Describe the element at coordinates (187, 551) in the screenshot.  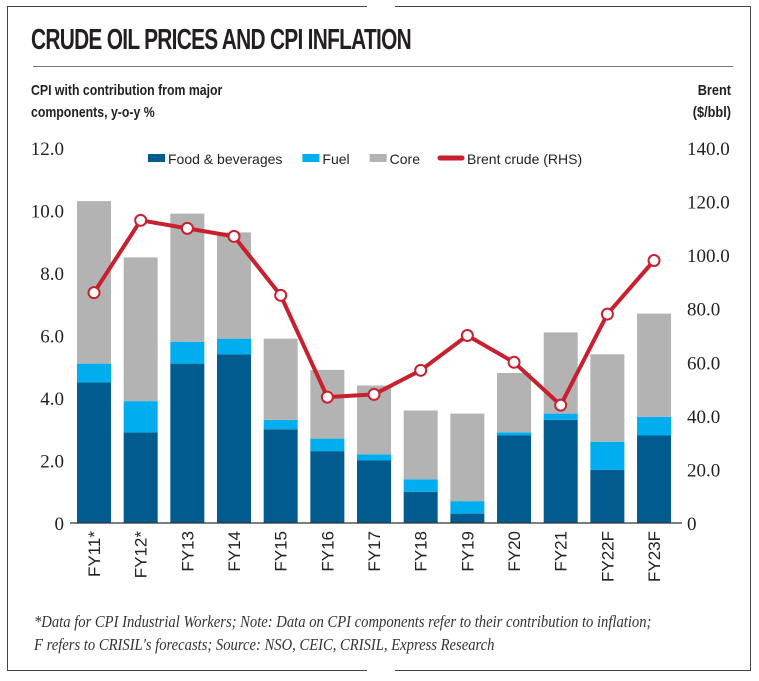
I see `x-tick-label: FY13` at that location.